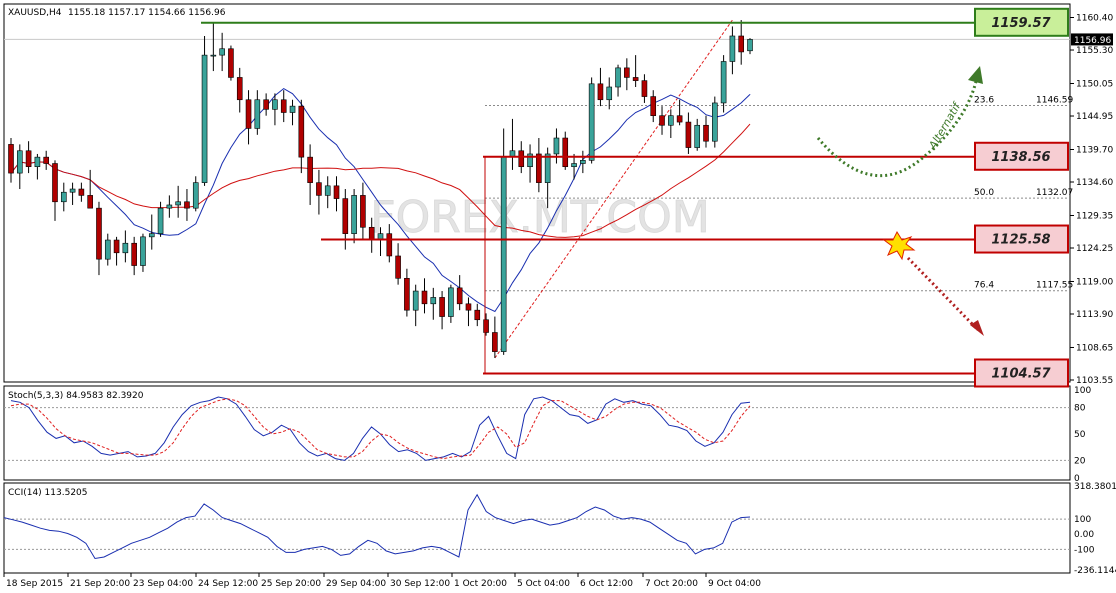 Image resolution: width=1116 pixels, height=593 pixels. I want to click on price-tick-label: 1108.65, so click(1094, 348).